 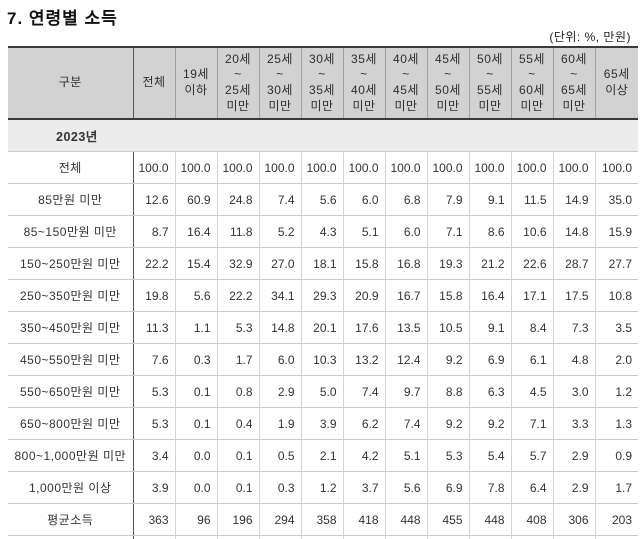 What do you see at coordinates (71, 263) in the screenshot?
I see `row-label: 150~250만원 미만` at bounding box center [71, 263].